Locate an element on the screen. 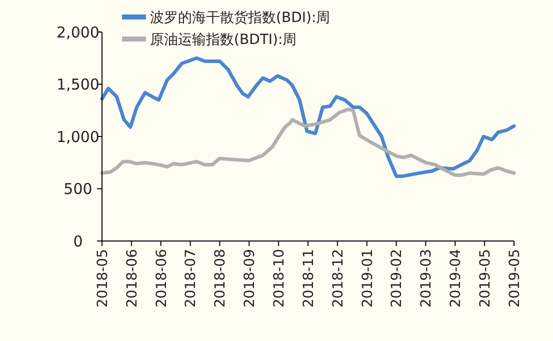 The image size is (553, 341). legend-label: 波罗的海干散货指数(BDI):周 is located at coordinates (240, 18).